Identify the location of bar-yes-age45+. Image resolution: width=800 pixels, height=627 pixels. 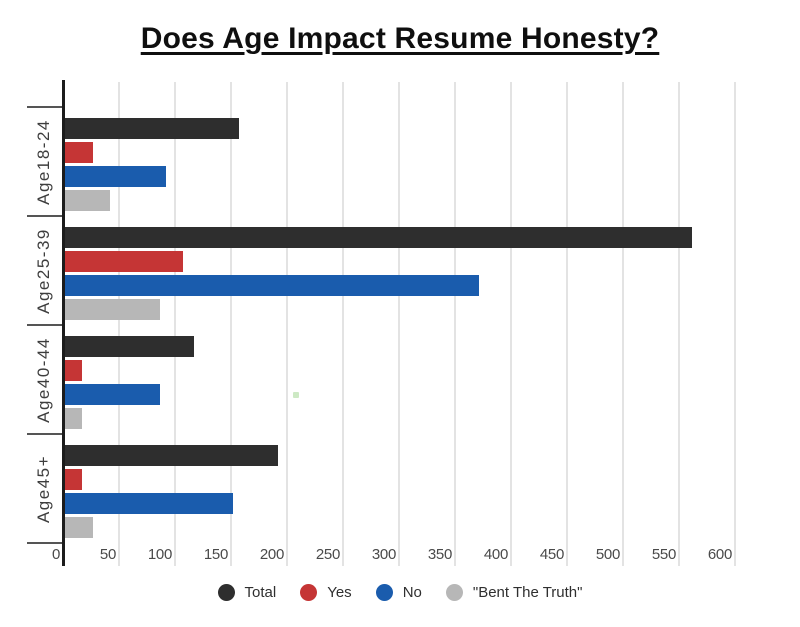
(73, 479).